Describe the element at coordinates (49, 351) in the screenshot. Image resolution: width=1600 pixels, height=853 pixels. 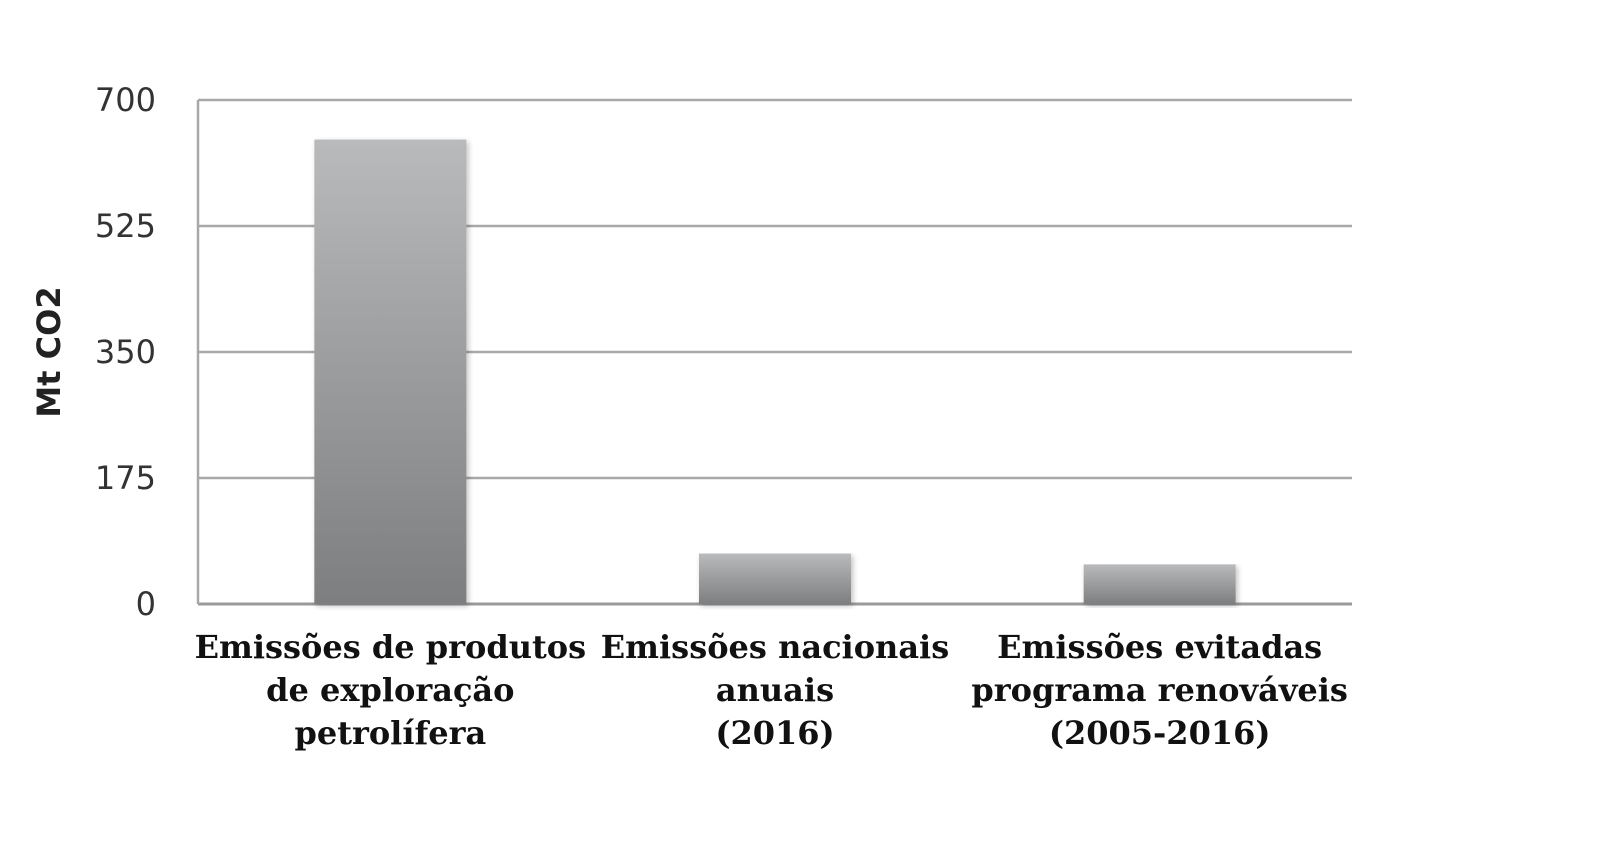
I see `y-axis-label: Mt CO2` at that location.